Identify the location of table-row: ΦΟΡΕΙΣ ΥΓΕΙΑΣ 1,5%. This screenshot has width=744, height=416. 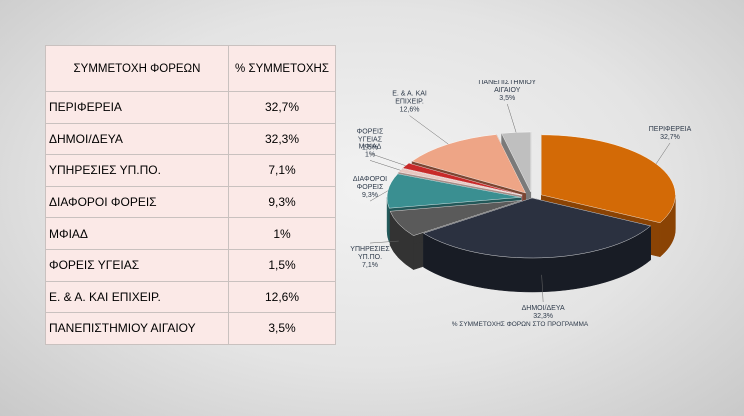
(190, 265).